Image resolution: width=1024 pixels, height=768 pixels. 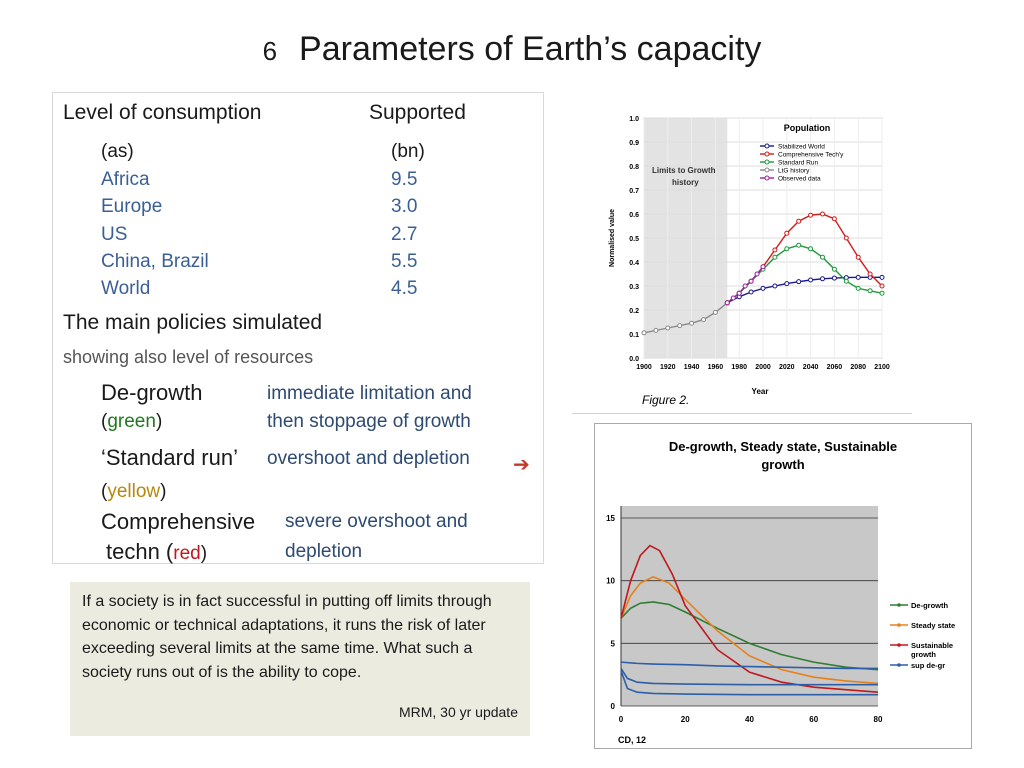 I want to click on y-tick-label: 1.0, so click(x=634, y=119).